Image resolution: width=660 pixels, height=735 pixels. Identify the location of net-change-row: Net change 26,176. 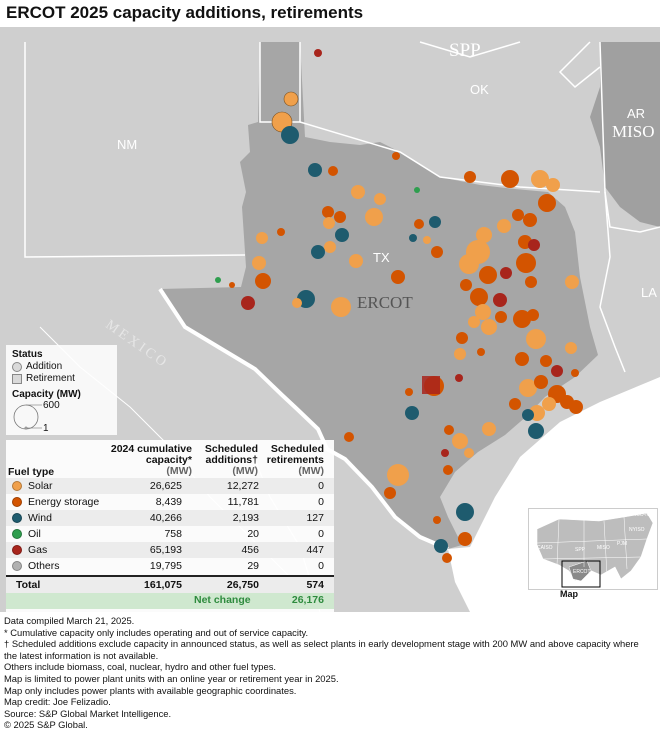
(170, 601).